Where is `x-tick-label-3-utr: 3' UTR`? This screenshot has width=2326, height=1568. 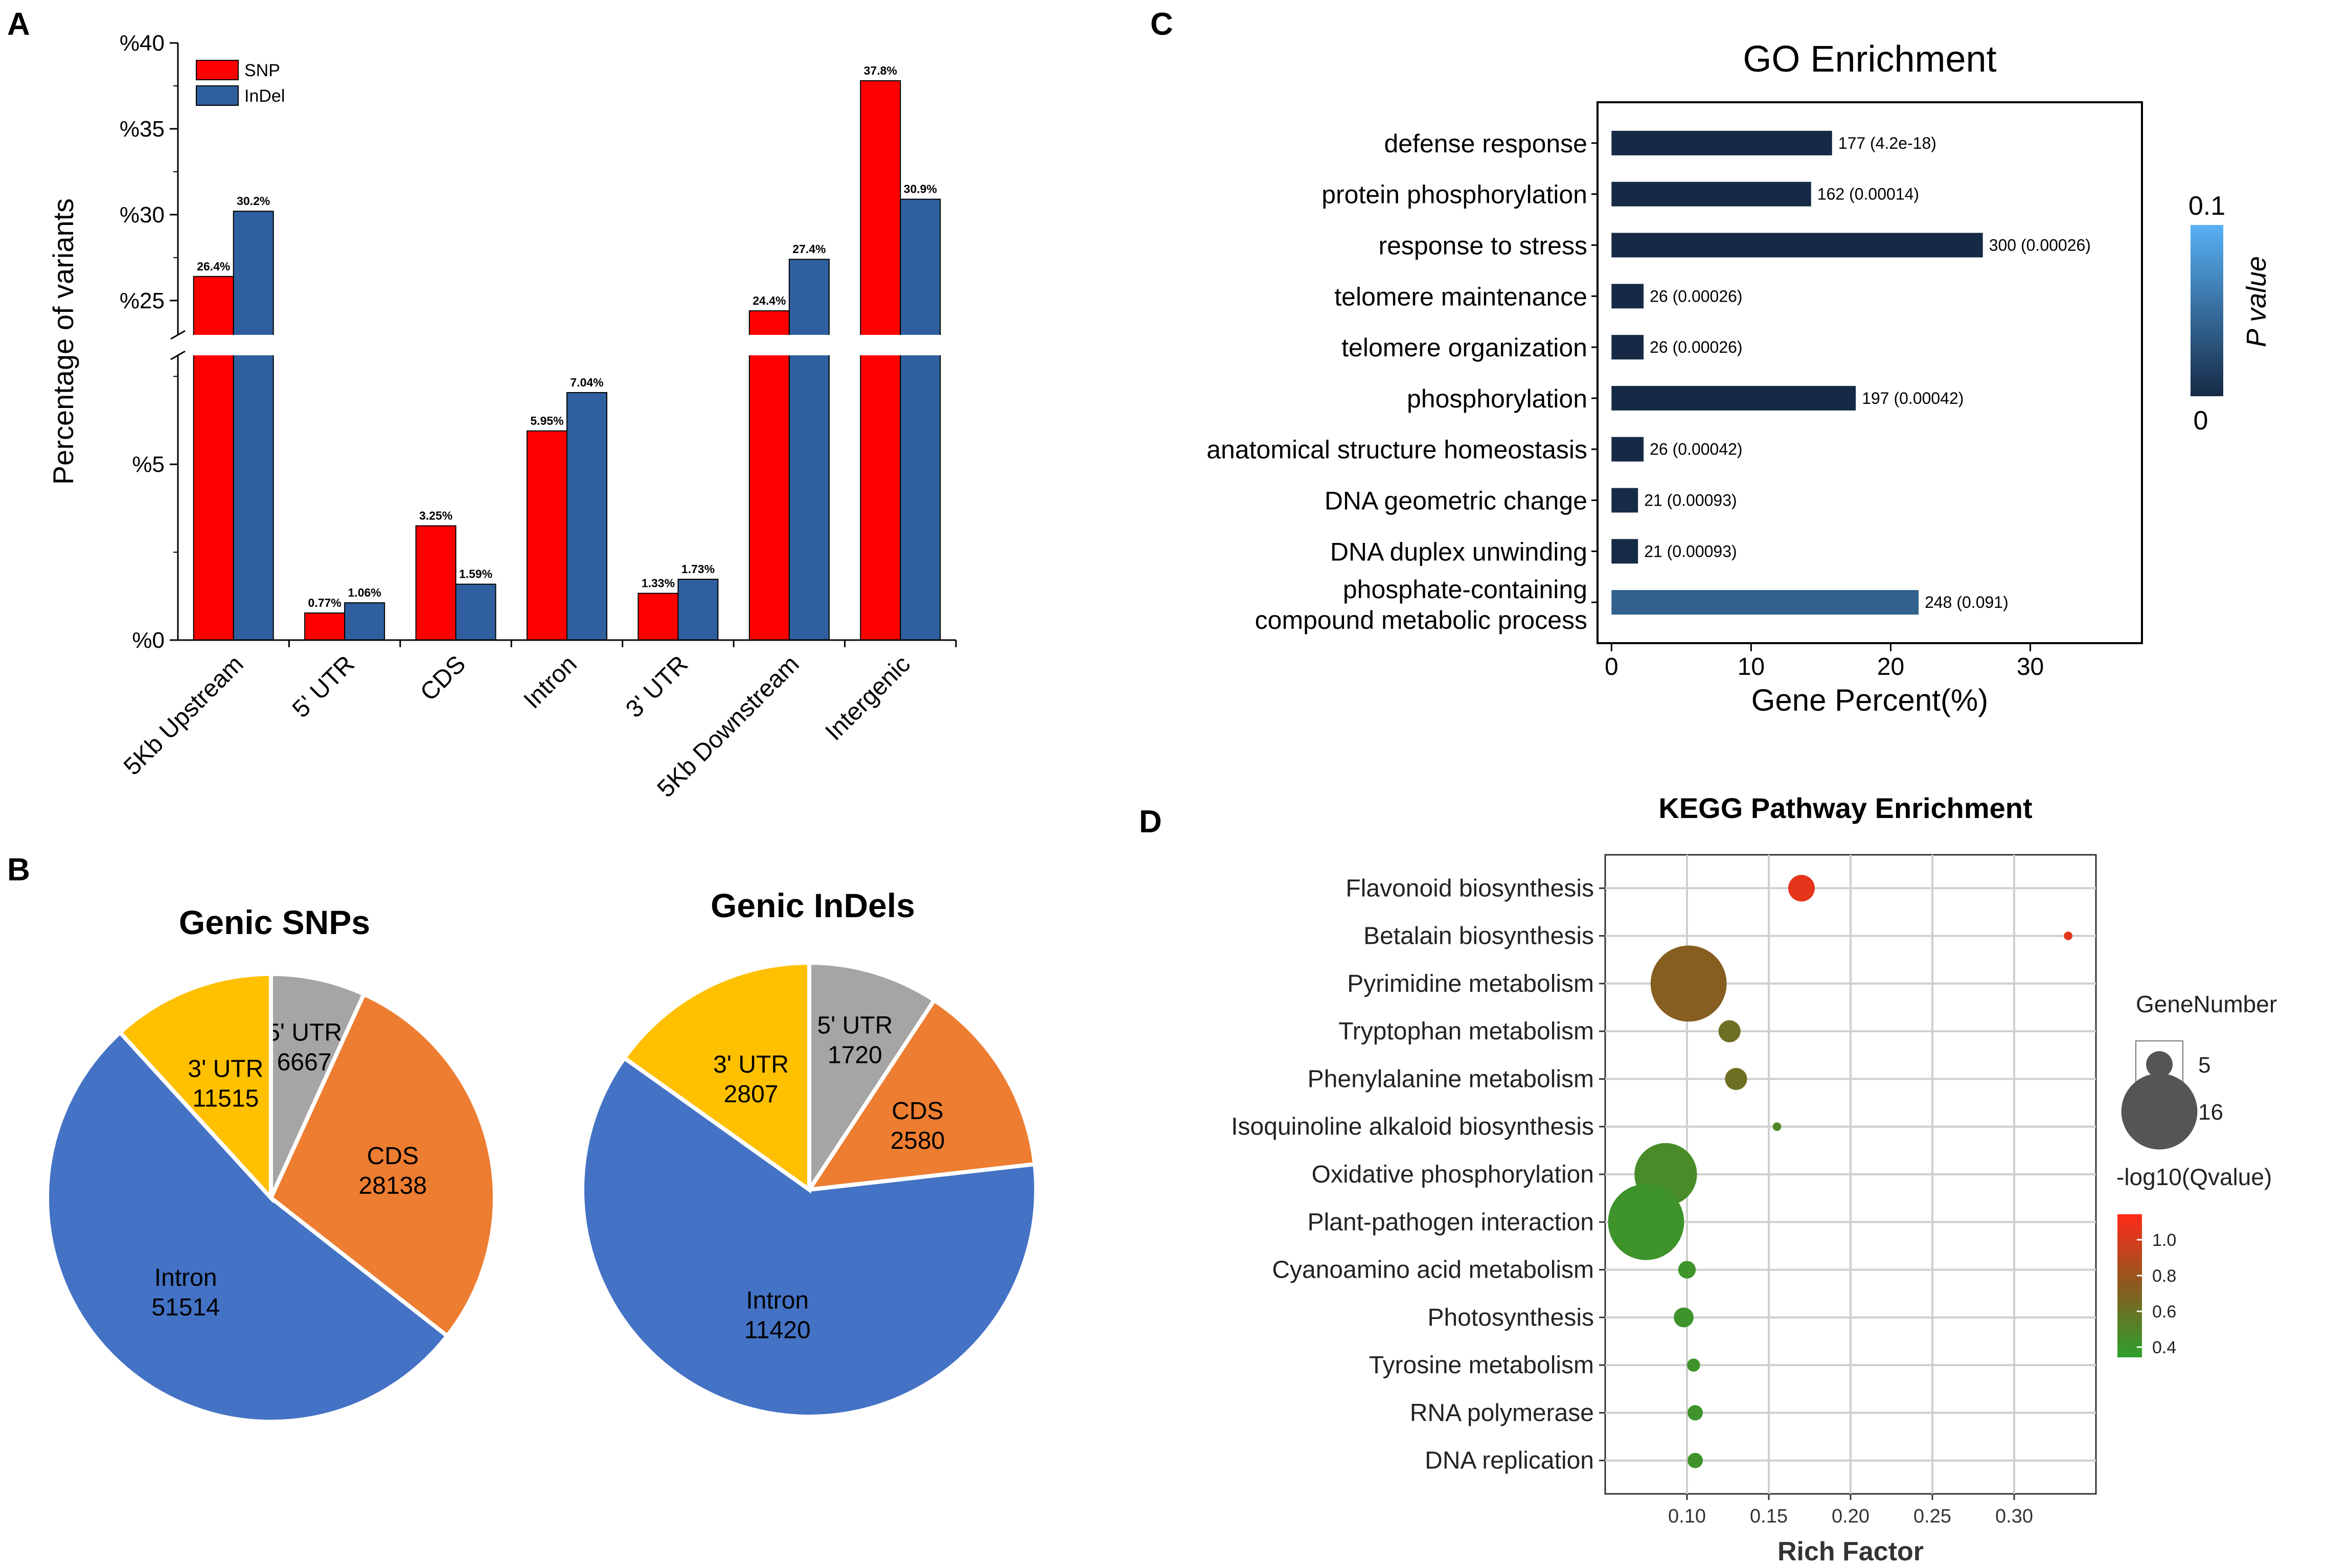
x-tick-label-3-utr: 3' UTR is located at coordinates (657, 686).